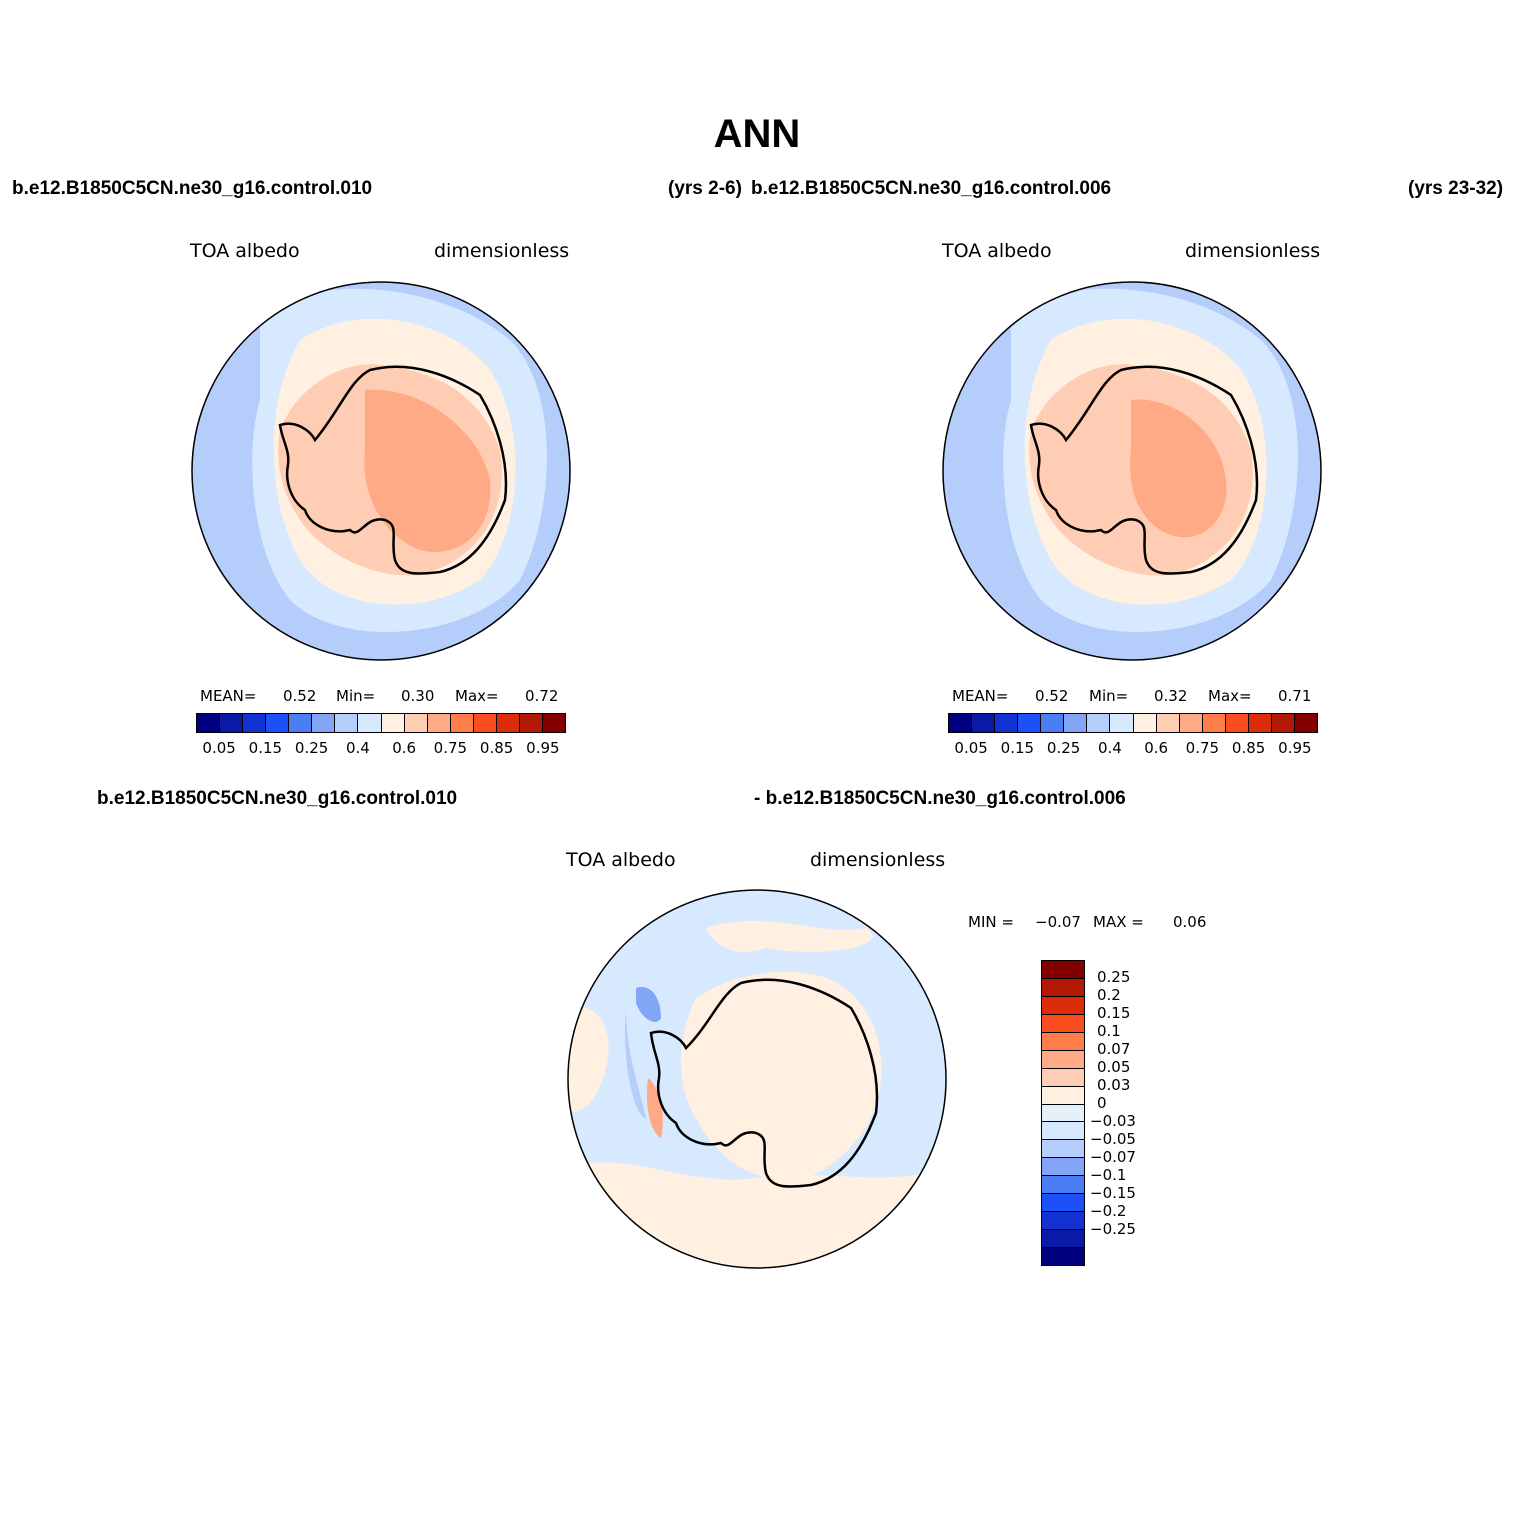  Describe the element at coordinates (543, 748) in the screenshot. I see `panel1-colorbar-tick-label: 0.95` at that location.